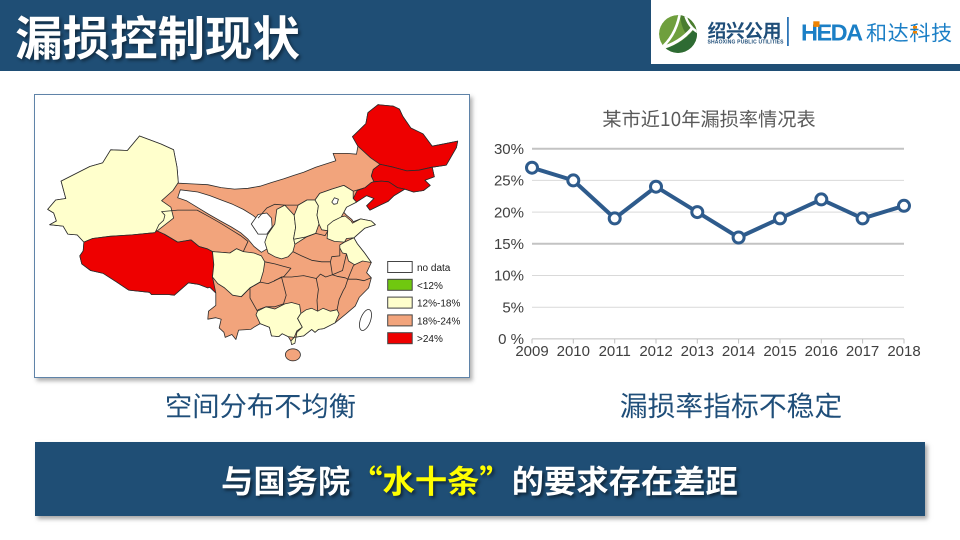 The image size is (960, 540). What do you see at coordinates (746, 42) in the screenshot?
I see `svg-text: SHAOXING PUBLIC UTILITIES` at bounding box center [746, 42].